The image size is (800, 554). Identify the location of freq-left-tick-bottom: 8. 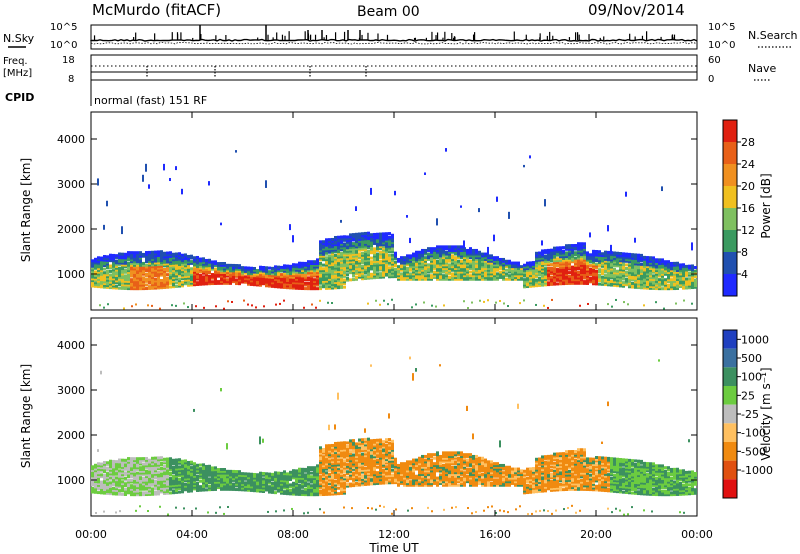
(71, 79).